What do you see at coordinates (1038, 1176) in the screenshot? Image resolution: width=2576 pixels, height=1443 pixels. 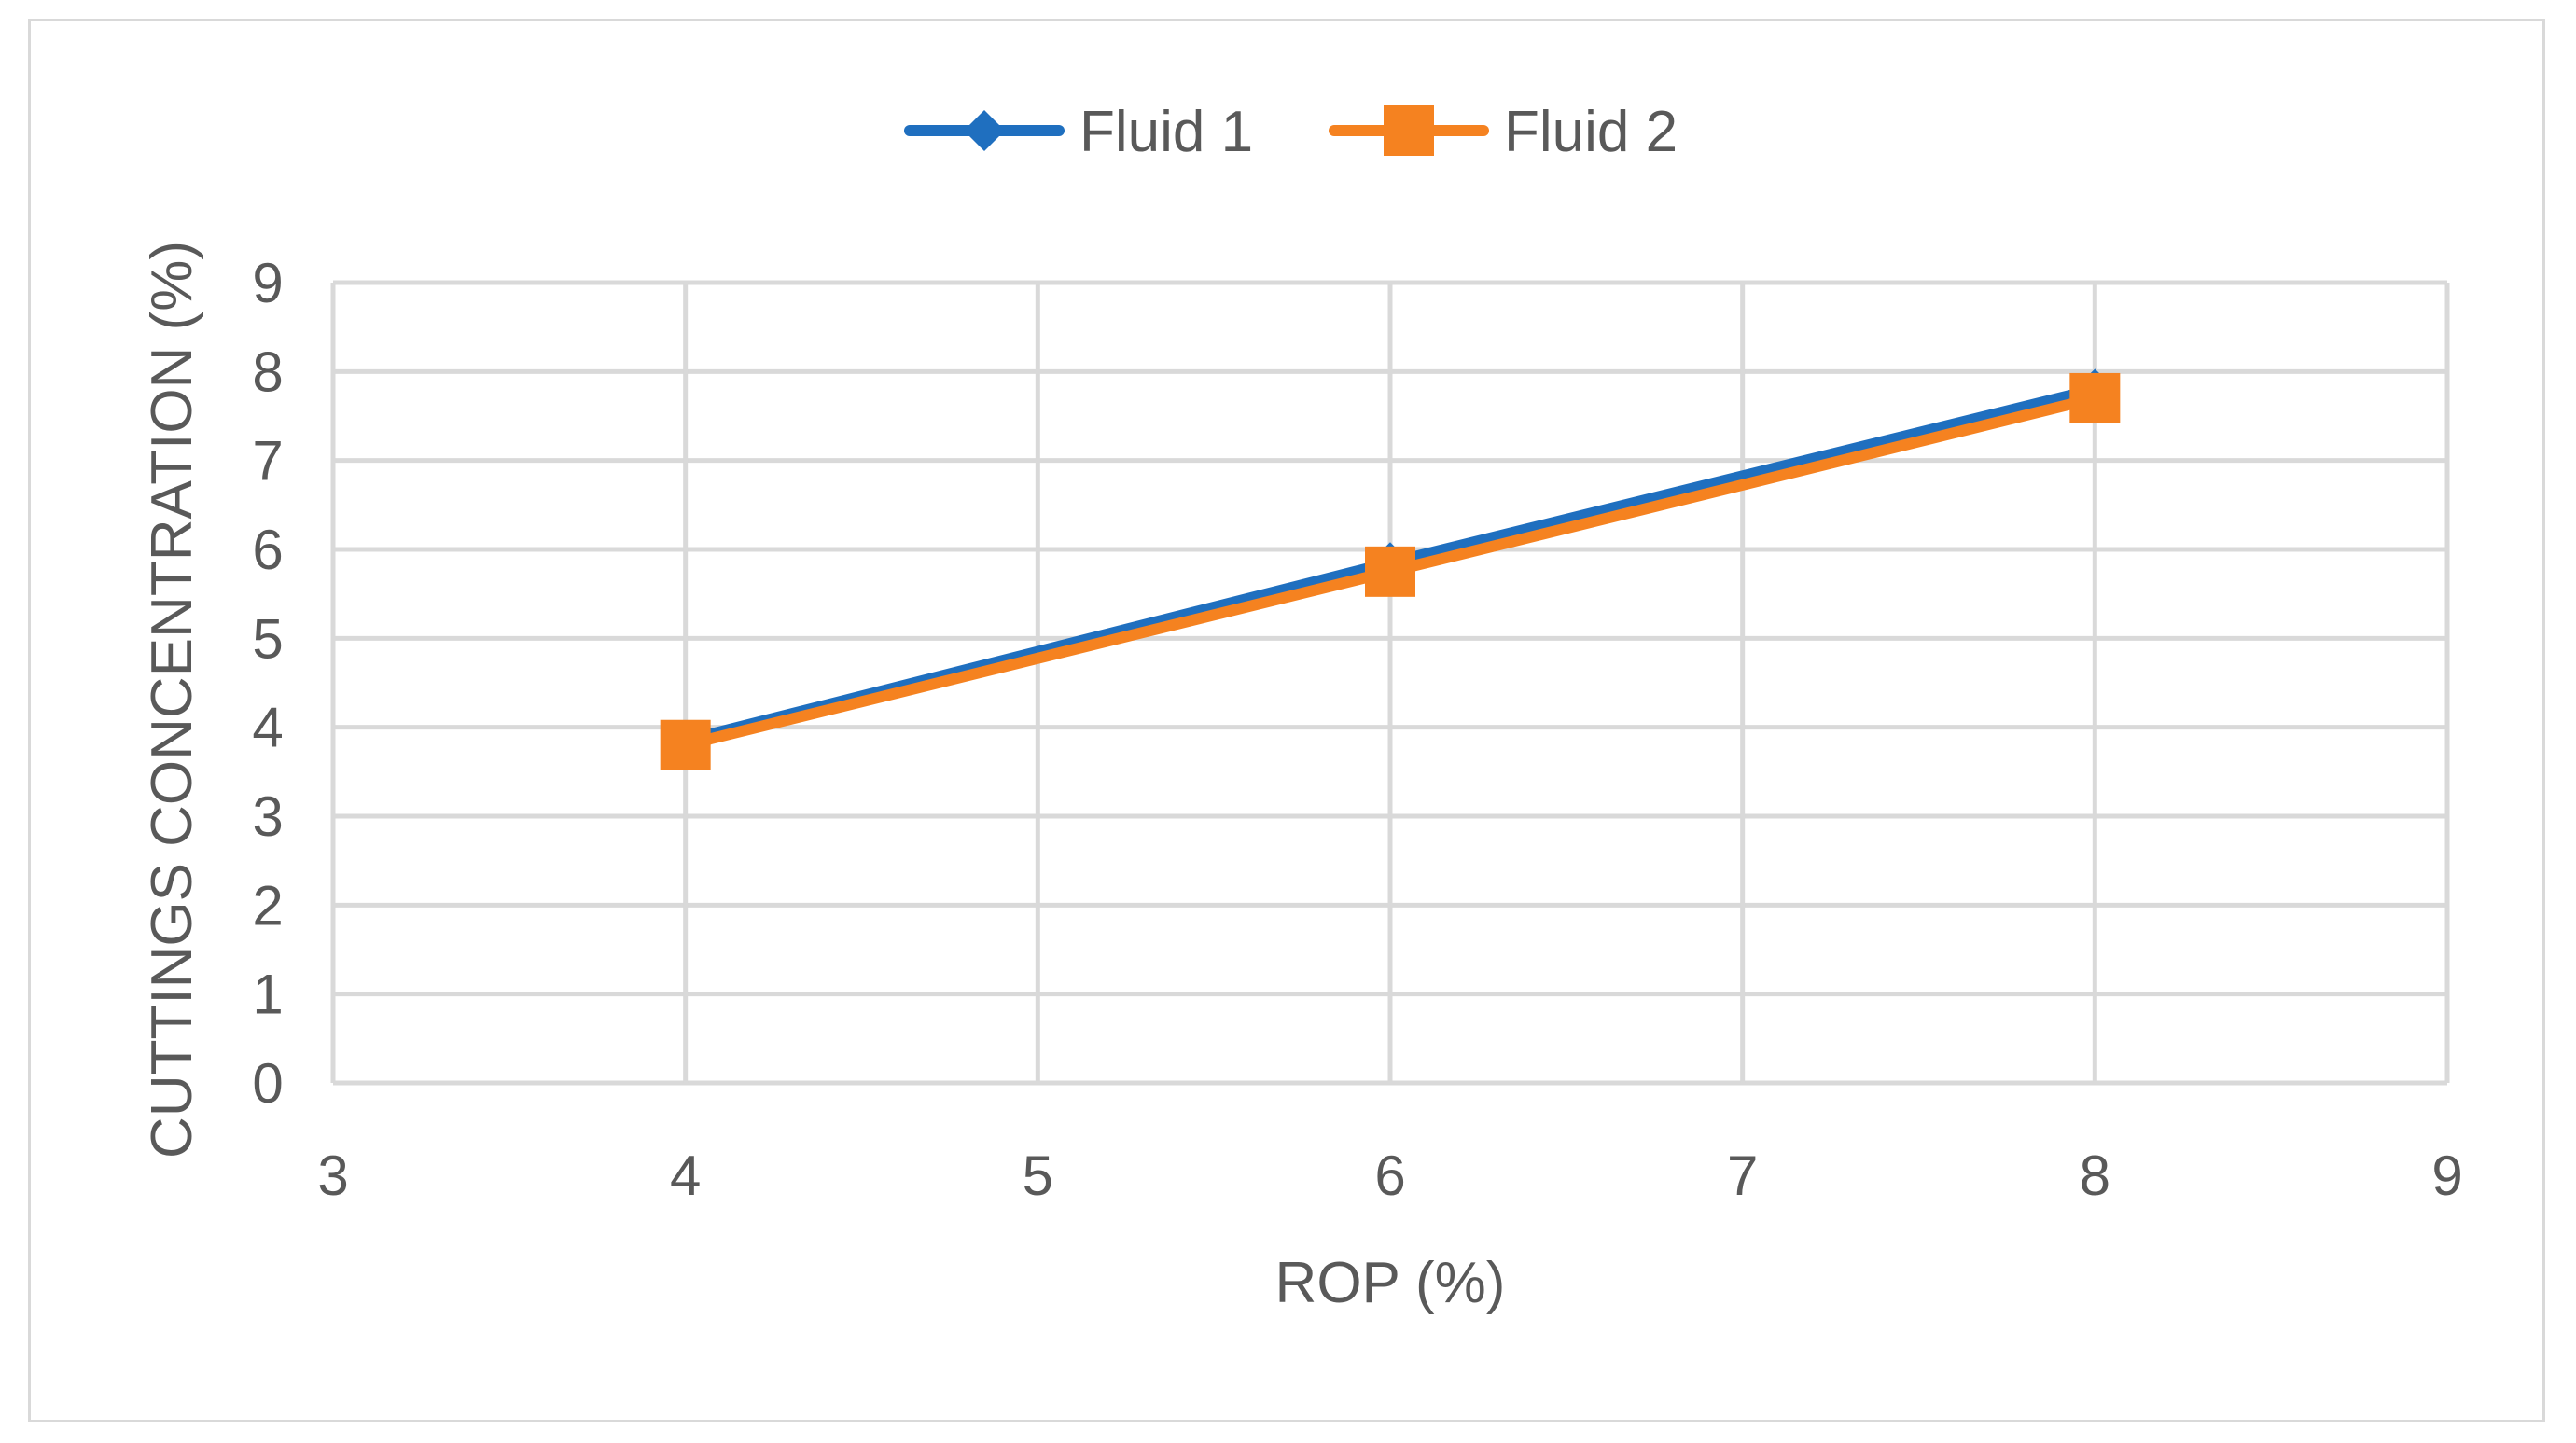 I see `x-tick-label: 5` at bounding box center [1038, 1176].